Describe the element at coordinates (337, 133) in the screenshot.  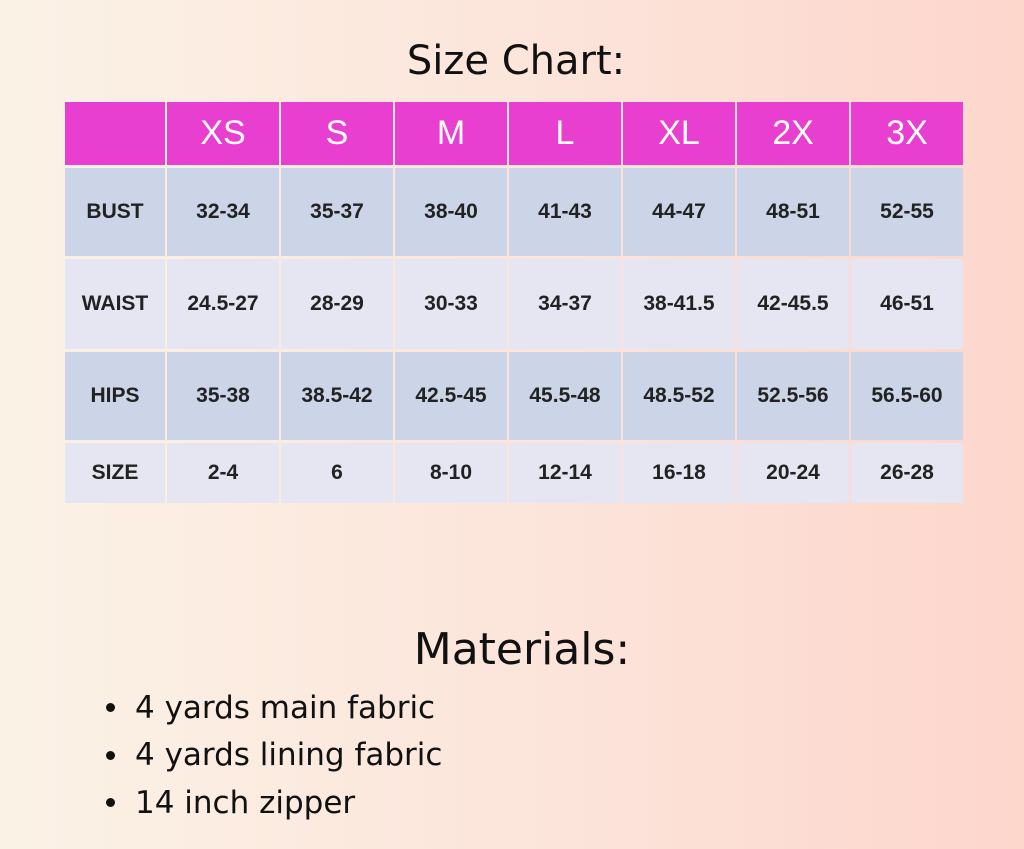
I see `header-cell: S` at that location.